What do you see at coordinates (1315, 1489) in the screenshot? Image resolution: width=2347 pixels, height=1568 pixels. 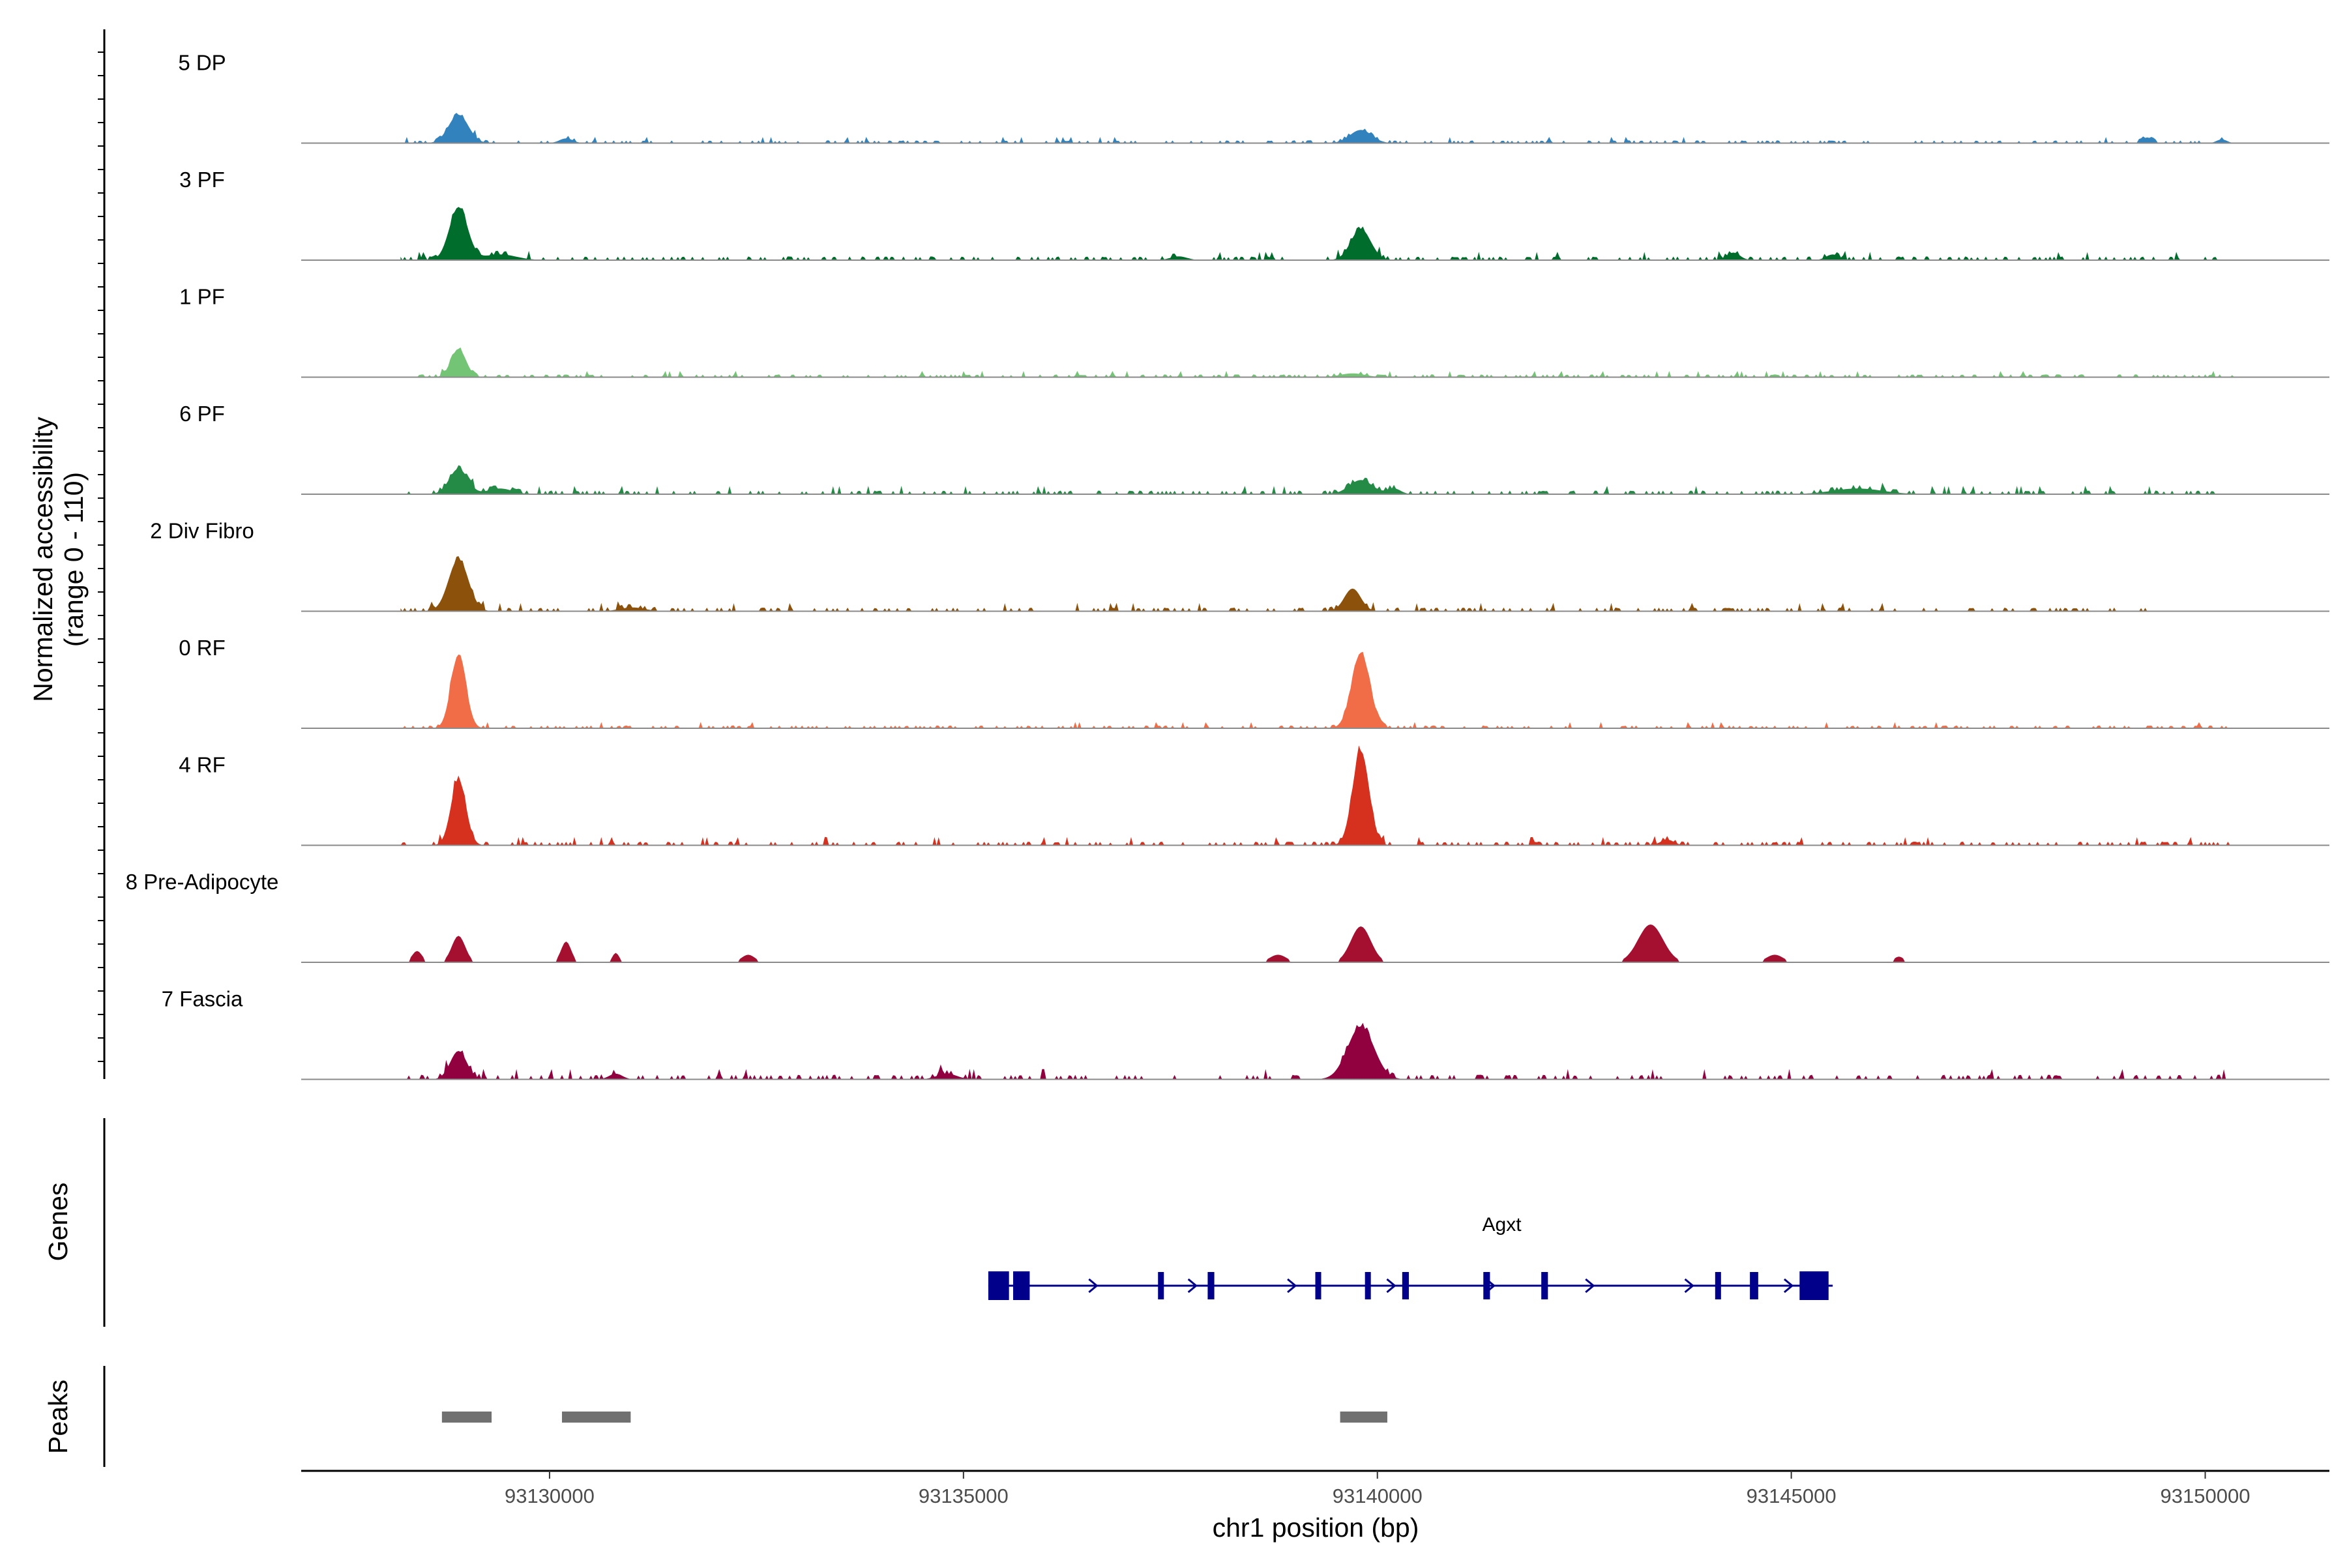 I see `x-axis: 93130000 93135000 93140000 93145000 93150000` at bounding box center [1315, 1489].